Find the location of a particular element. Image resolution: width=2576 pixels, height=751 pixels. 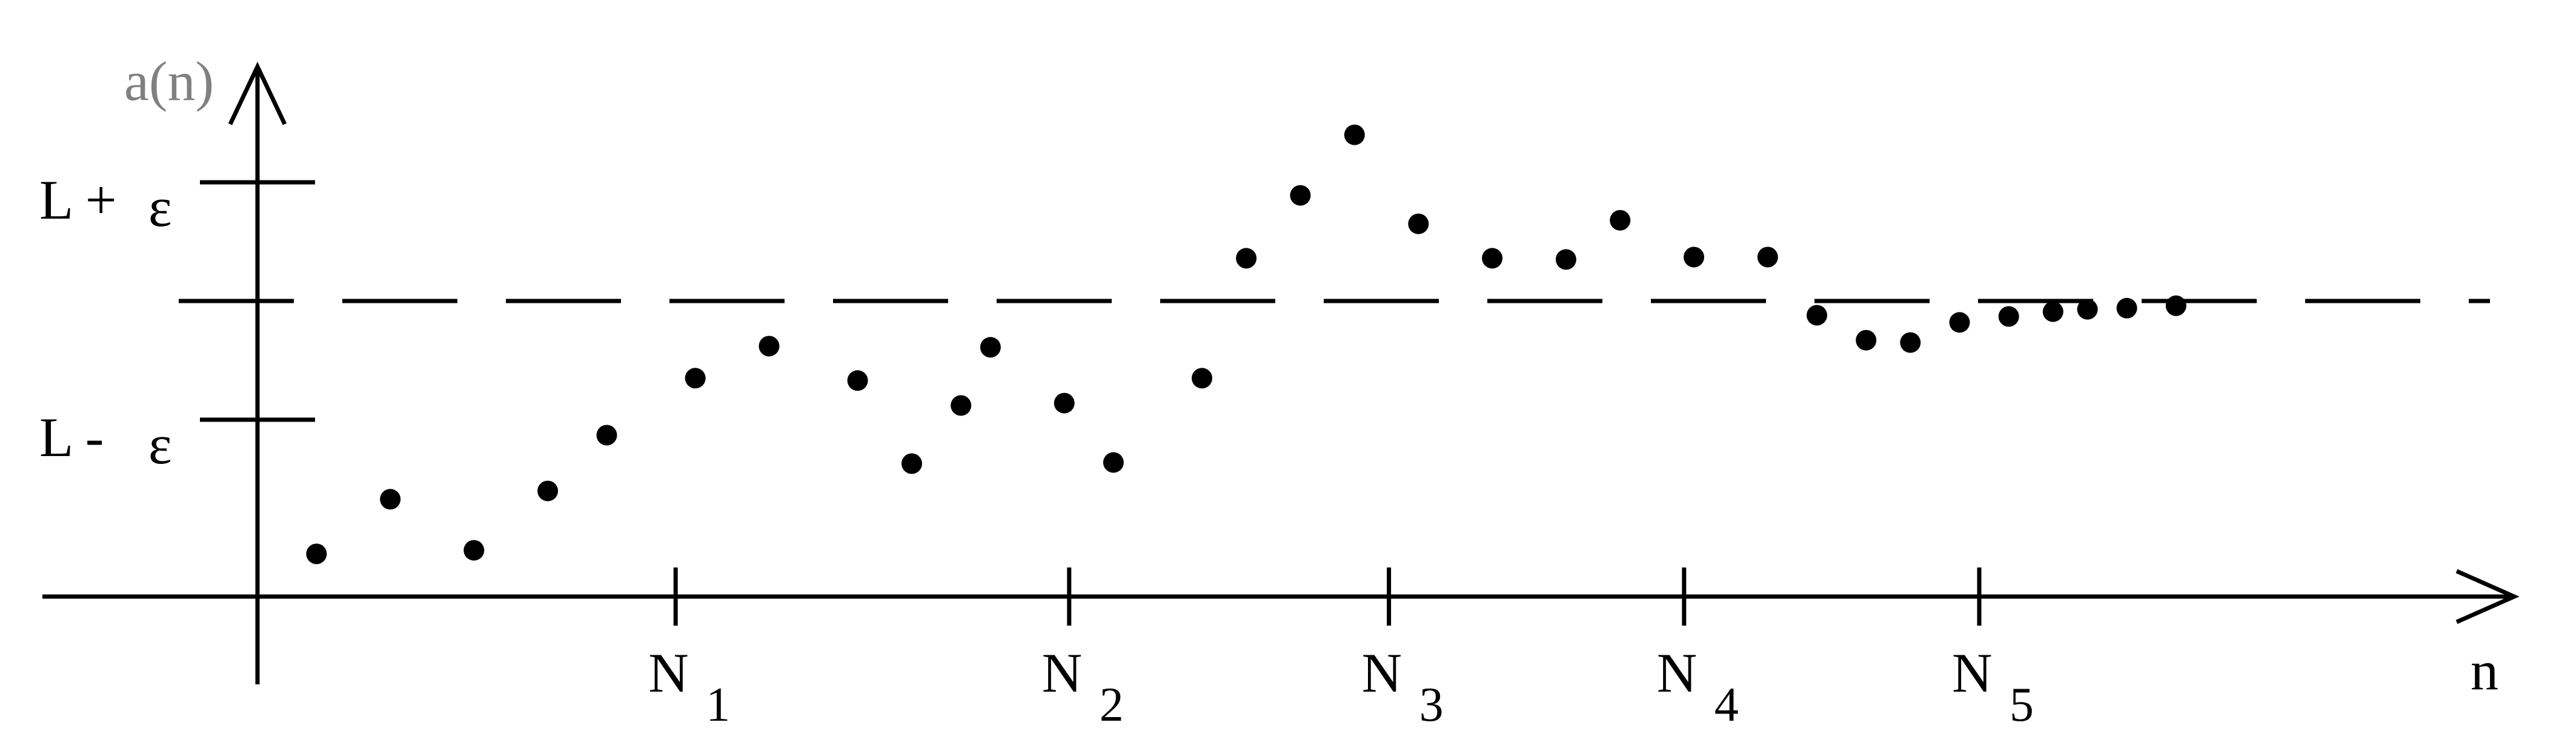

y-tick-2: L -ε is located at coordinates (177, 440).